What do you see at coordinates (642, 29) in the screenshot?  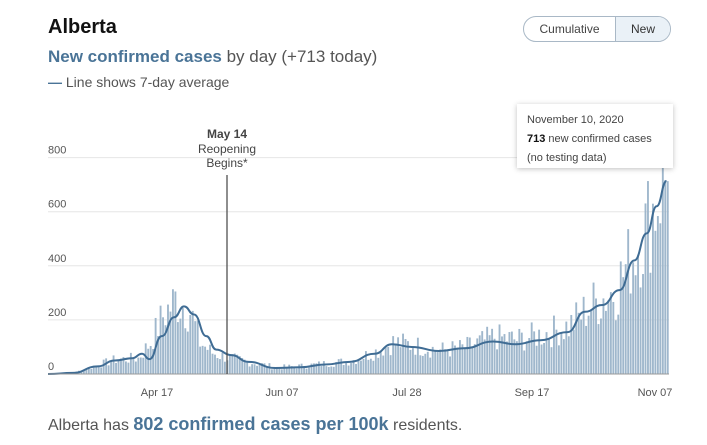 I see `new-toggle-button: New` at bounding box center [642, 29].